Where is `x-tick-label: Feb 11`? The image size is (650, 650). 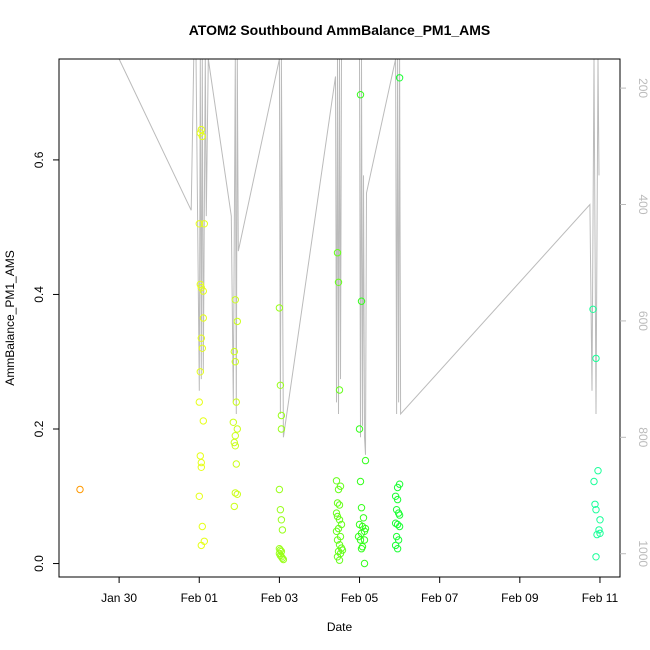 x-tick-label: Feb 11 is located at coordinates (600, 598).